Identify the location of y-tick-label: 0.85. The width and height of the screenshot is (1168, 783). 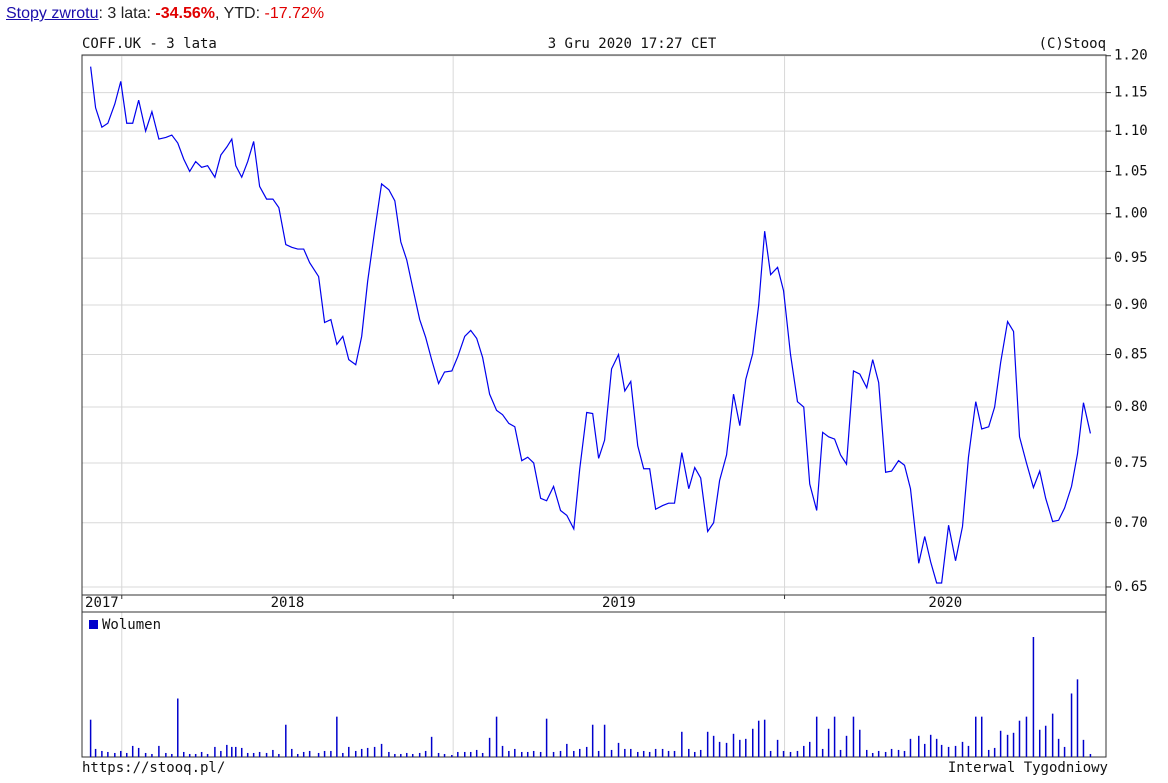
(1131, 355).